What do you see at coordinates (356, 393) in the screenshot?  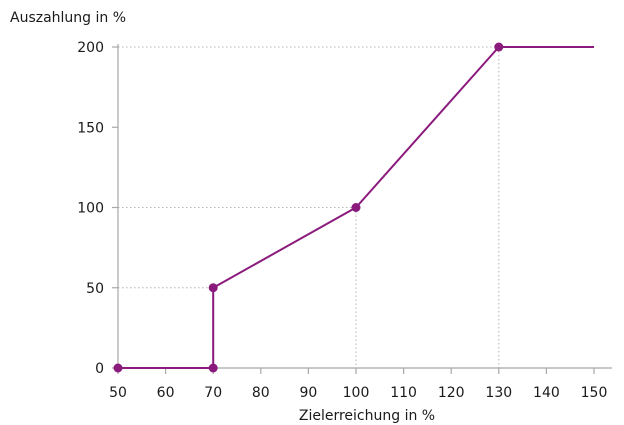 I see `x-tick-label: 100` at bounding box center [356, 393].